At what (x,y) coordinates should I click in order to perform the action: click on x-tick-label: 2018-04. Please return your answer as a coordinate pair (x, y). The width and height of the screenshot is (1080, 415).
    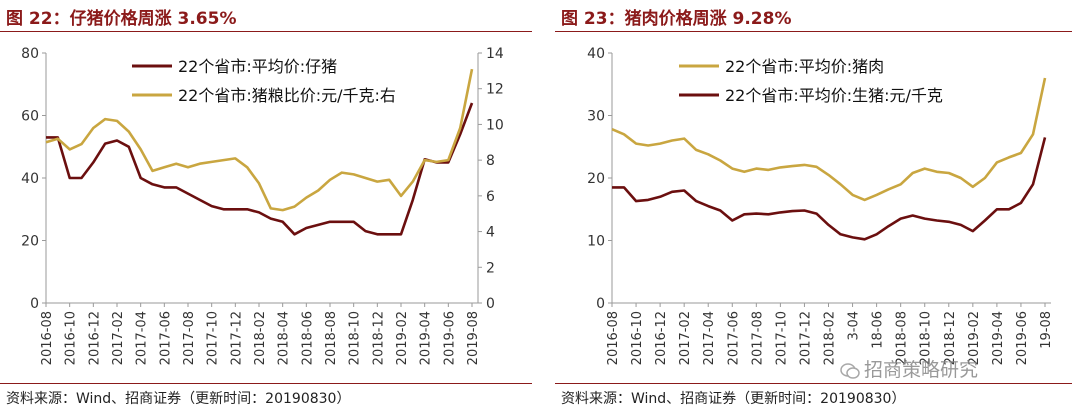
    Looking at the image, I should click on (284, 338).